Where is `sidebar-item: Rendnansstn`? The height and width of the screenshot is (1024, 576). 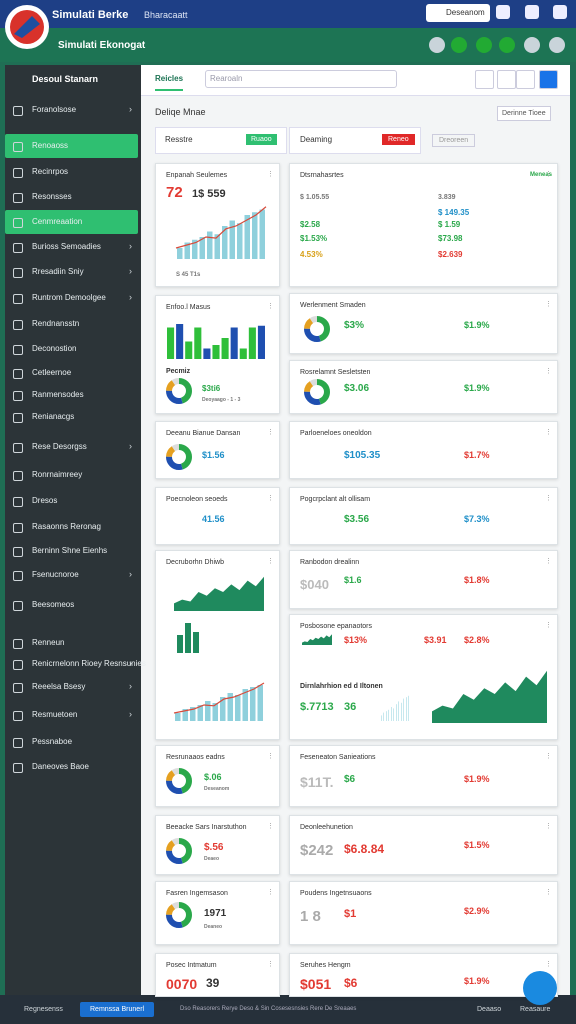 sidebar-item: Rendnansstn is located at coordinates (56, 323).